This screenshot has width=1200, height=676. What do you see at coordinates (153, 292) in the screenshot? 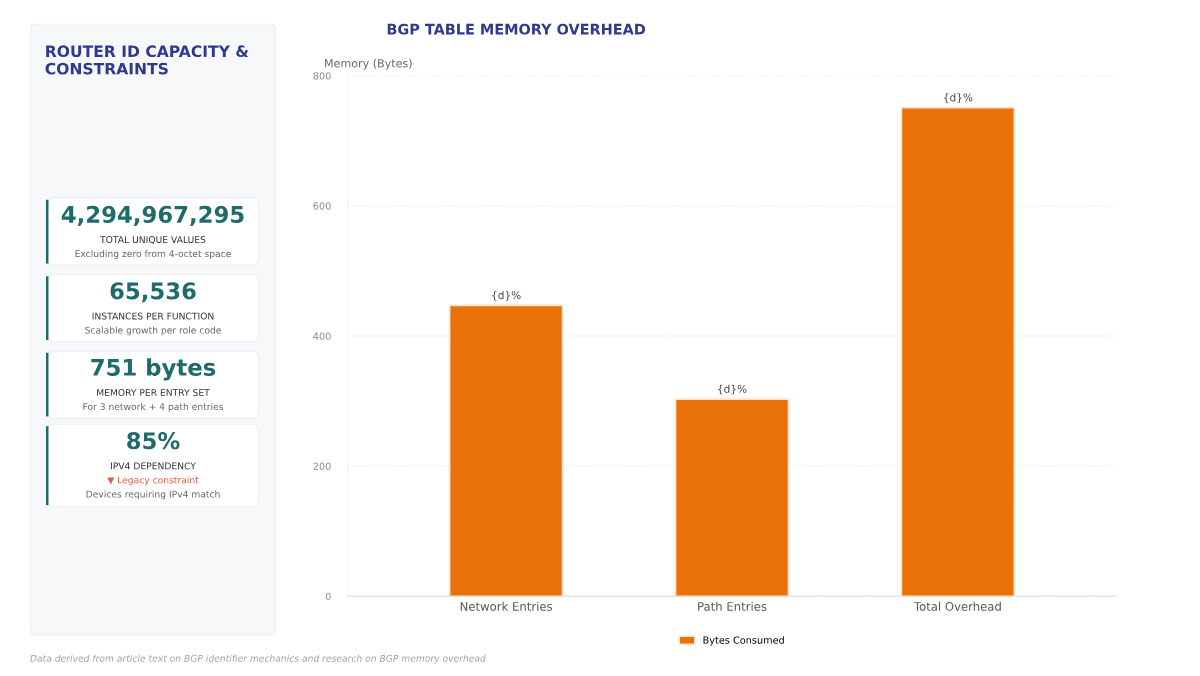
I see `text: 65,536` at bounding box center [153, 292].